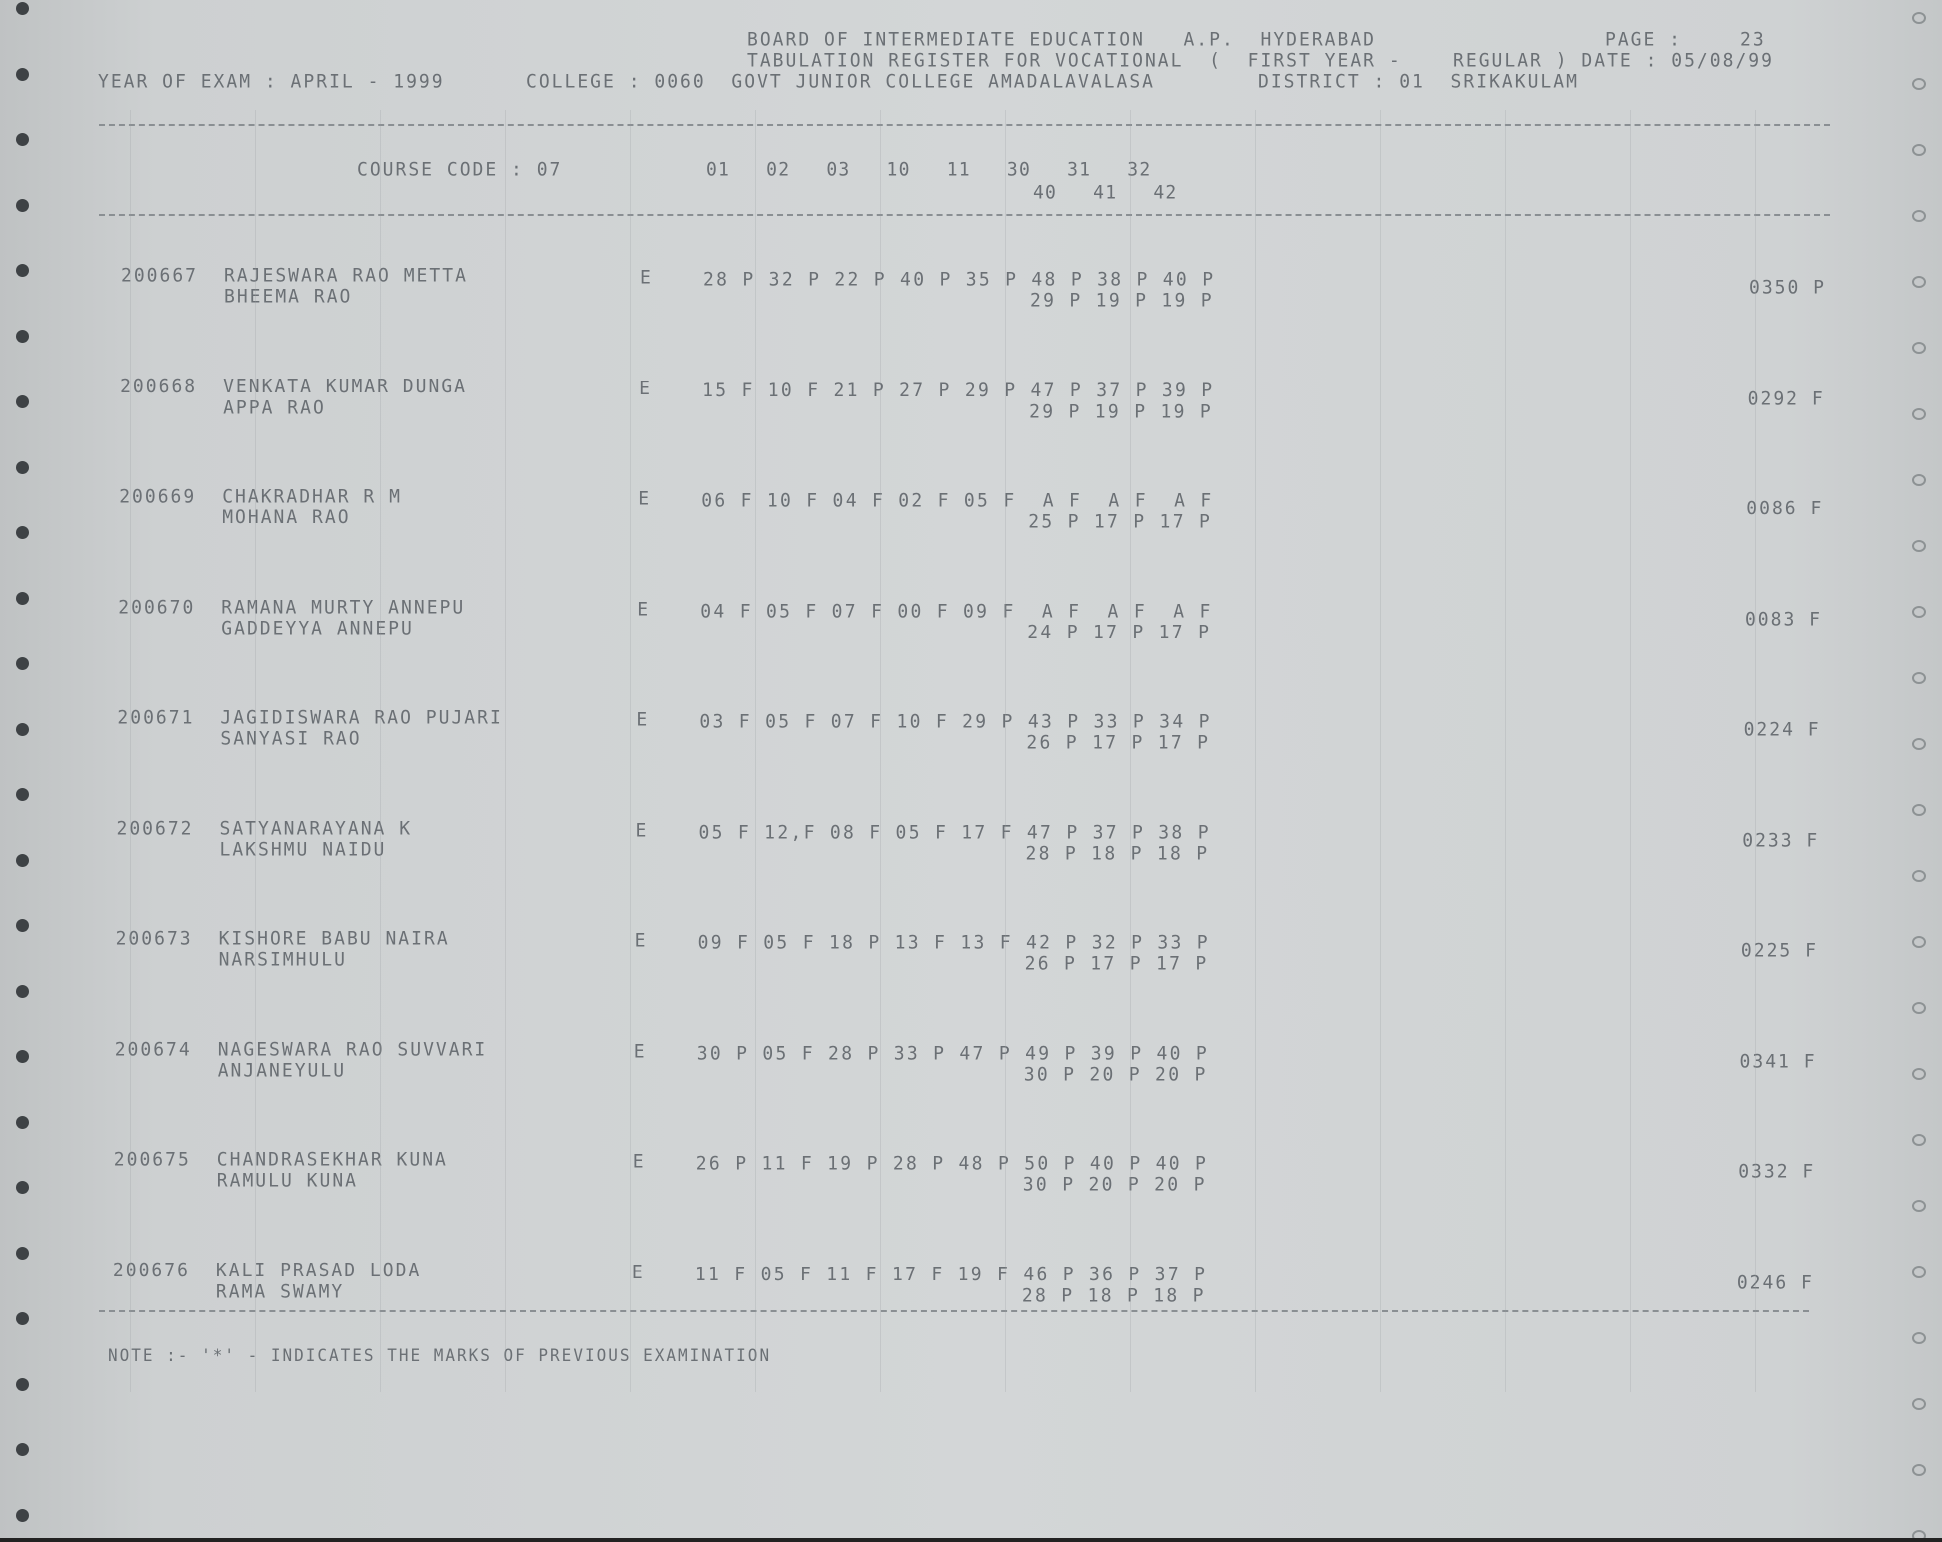 The width and height of the screenshot is (1942, 1542). I want to click on marks-line1: 06 F 10 F 04 F 02 F 05 F A F A F A F, so click(957, 500).